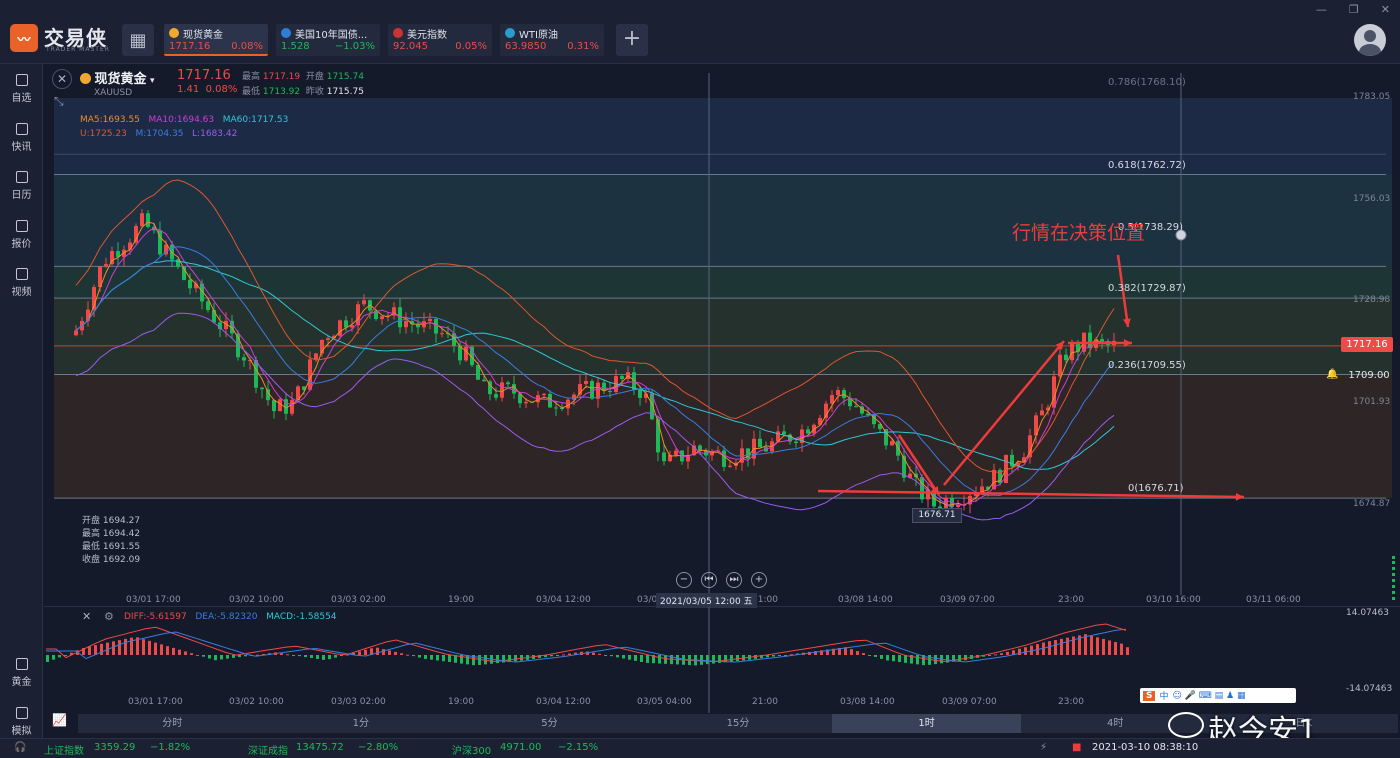 The height and width of the screenshot is (758, 1400). I want to click on nav-item-5: 黄金, so click(21, 672).